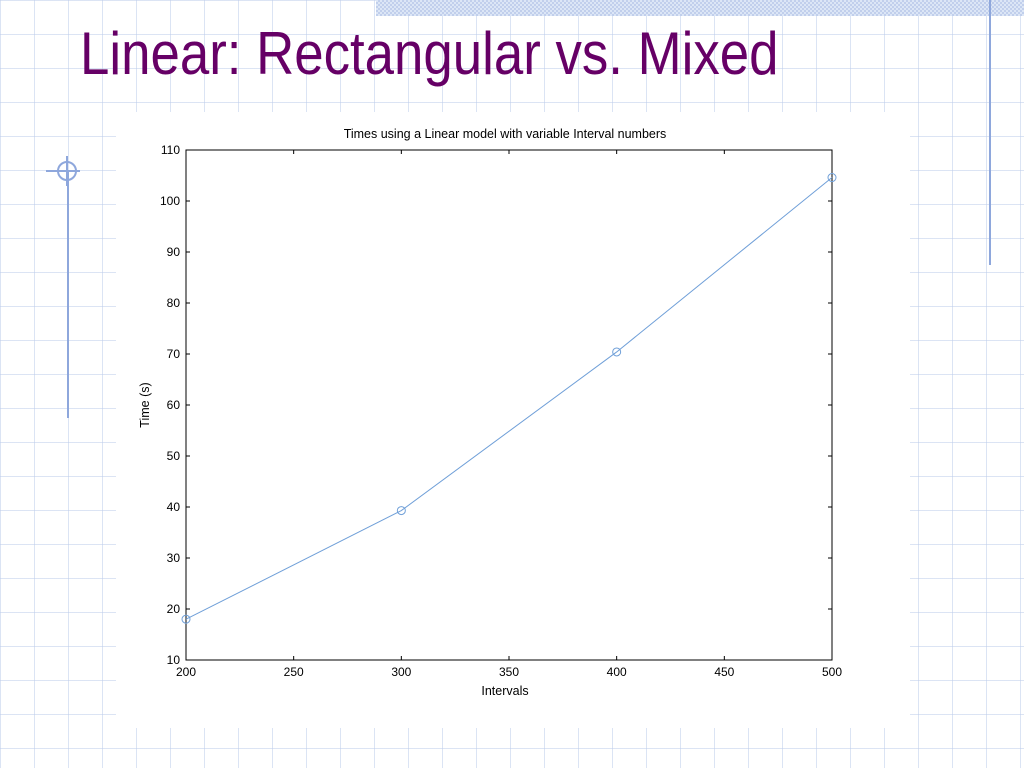 The width and height of the screenshot is (1024, 768). What do you see at coordinates (700, 8) in the screenshot?
I see `decorative-corner-band` at bounding box center [700, 8].